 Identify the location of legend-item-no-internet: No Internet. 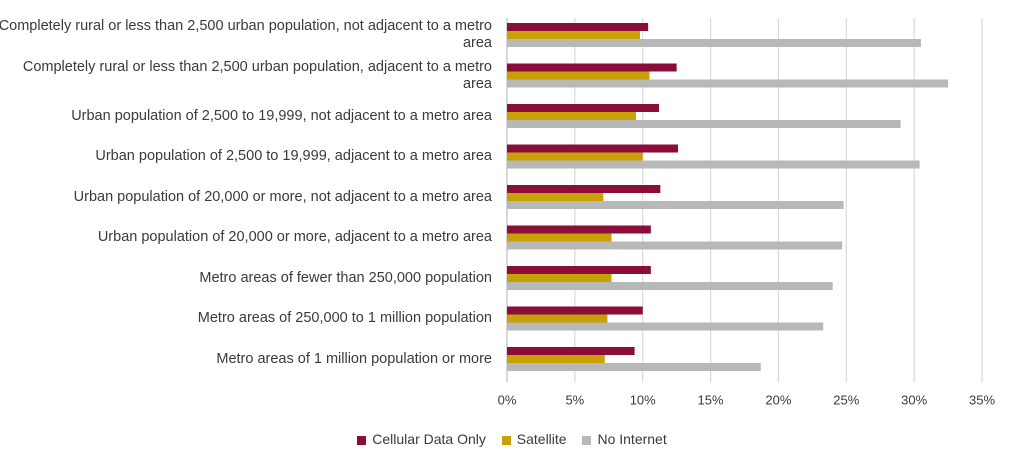
(624, 439).